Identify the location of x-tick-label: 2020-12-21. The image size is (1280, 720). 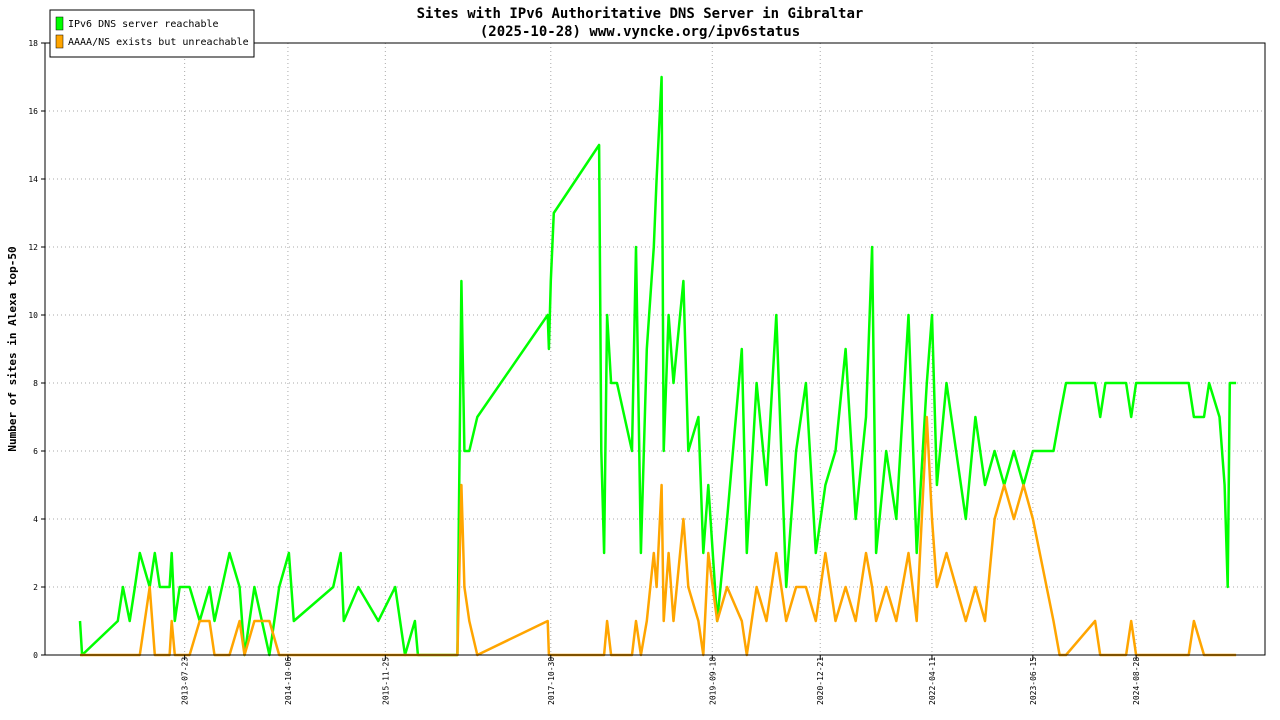
(820, 681).